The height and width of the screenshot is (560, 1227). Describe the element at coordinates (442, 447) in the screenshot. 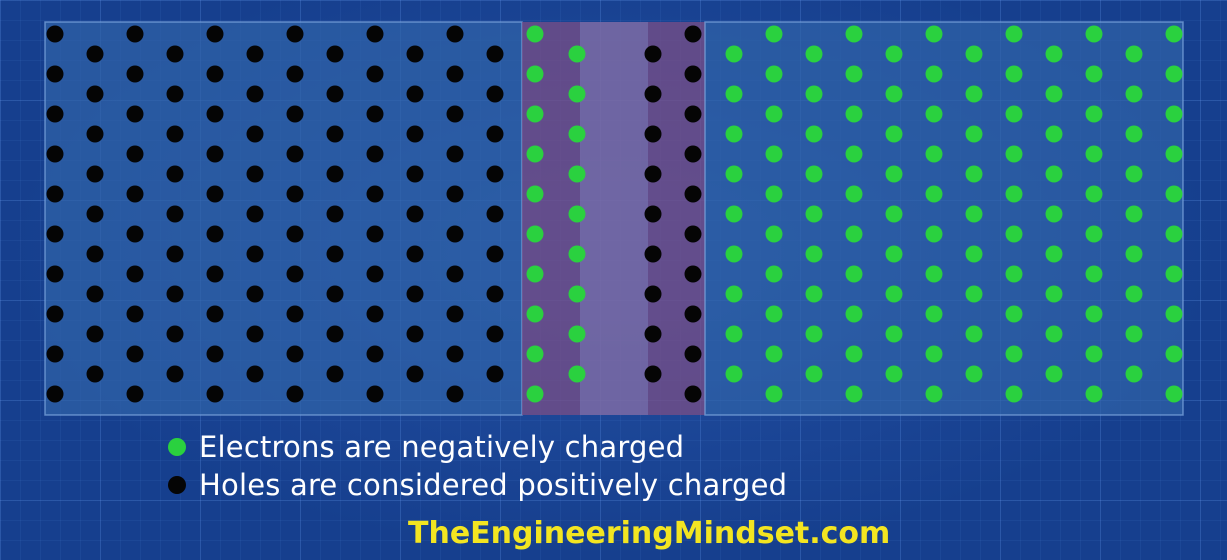

I see `legend-electrons-label: Electrons are negatively charged` at that location.